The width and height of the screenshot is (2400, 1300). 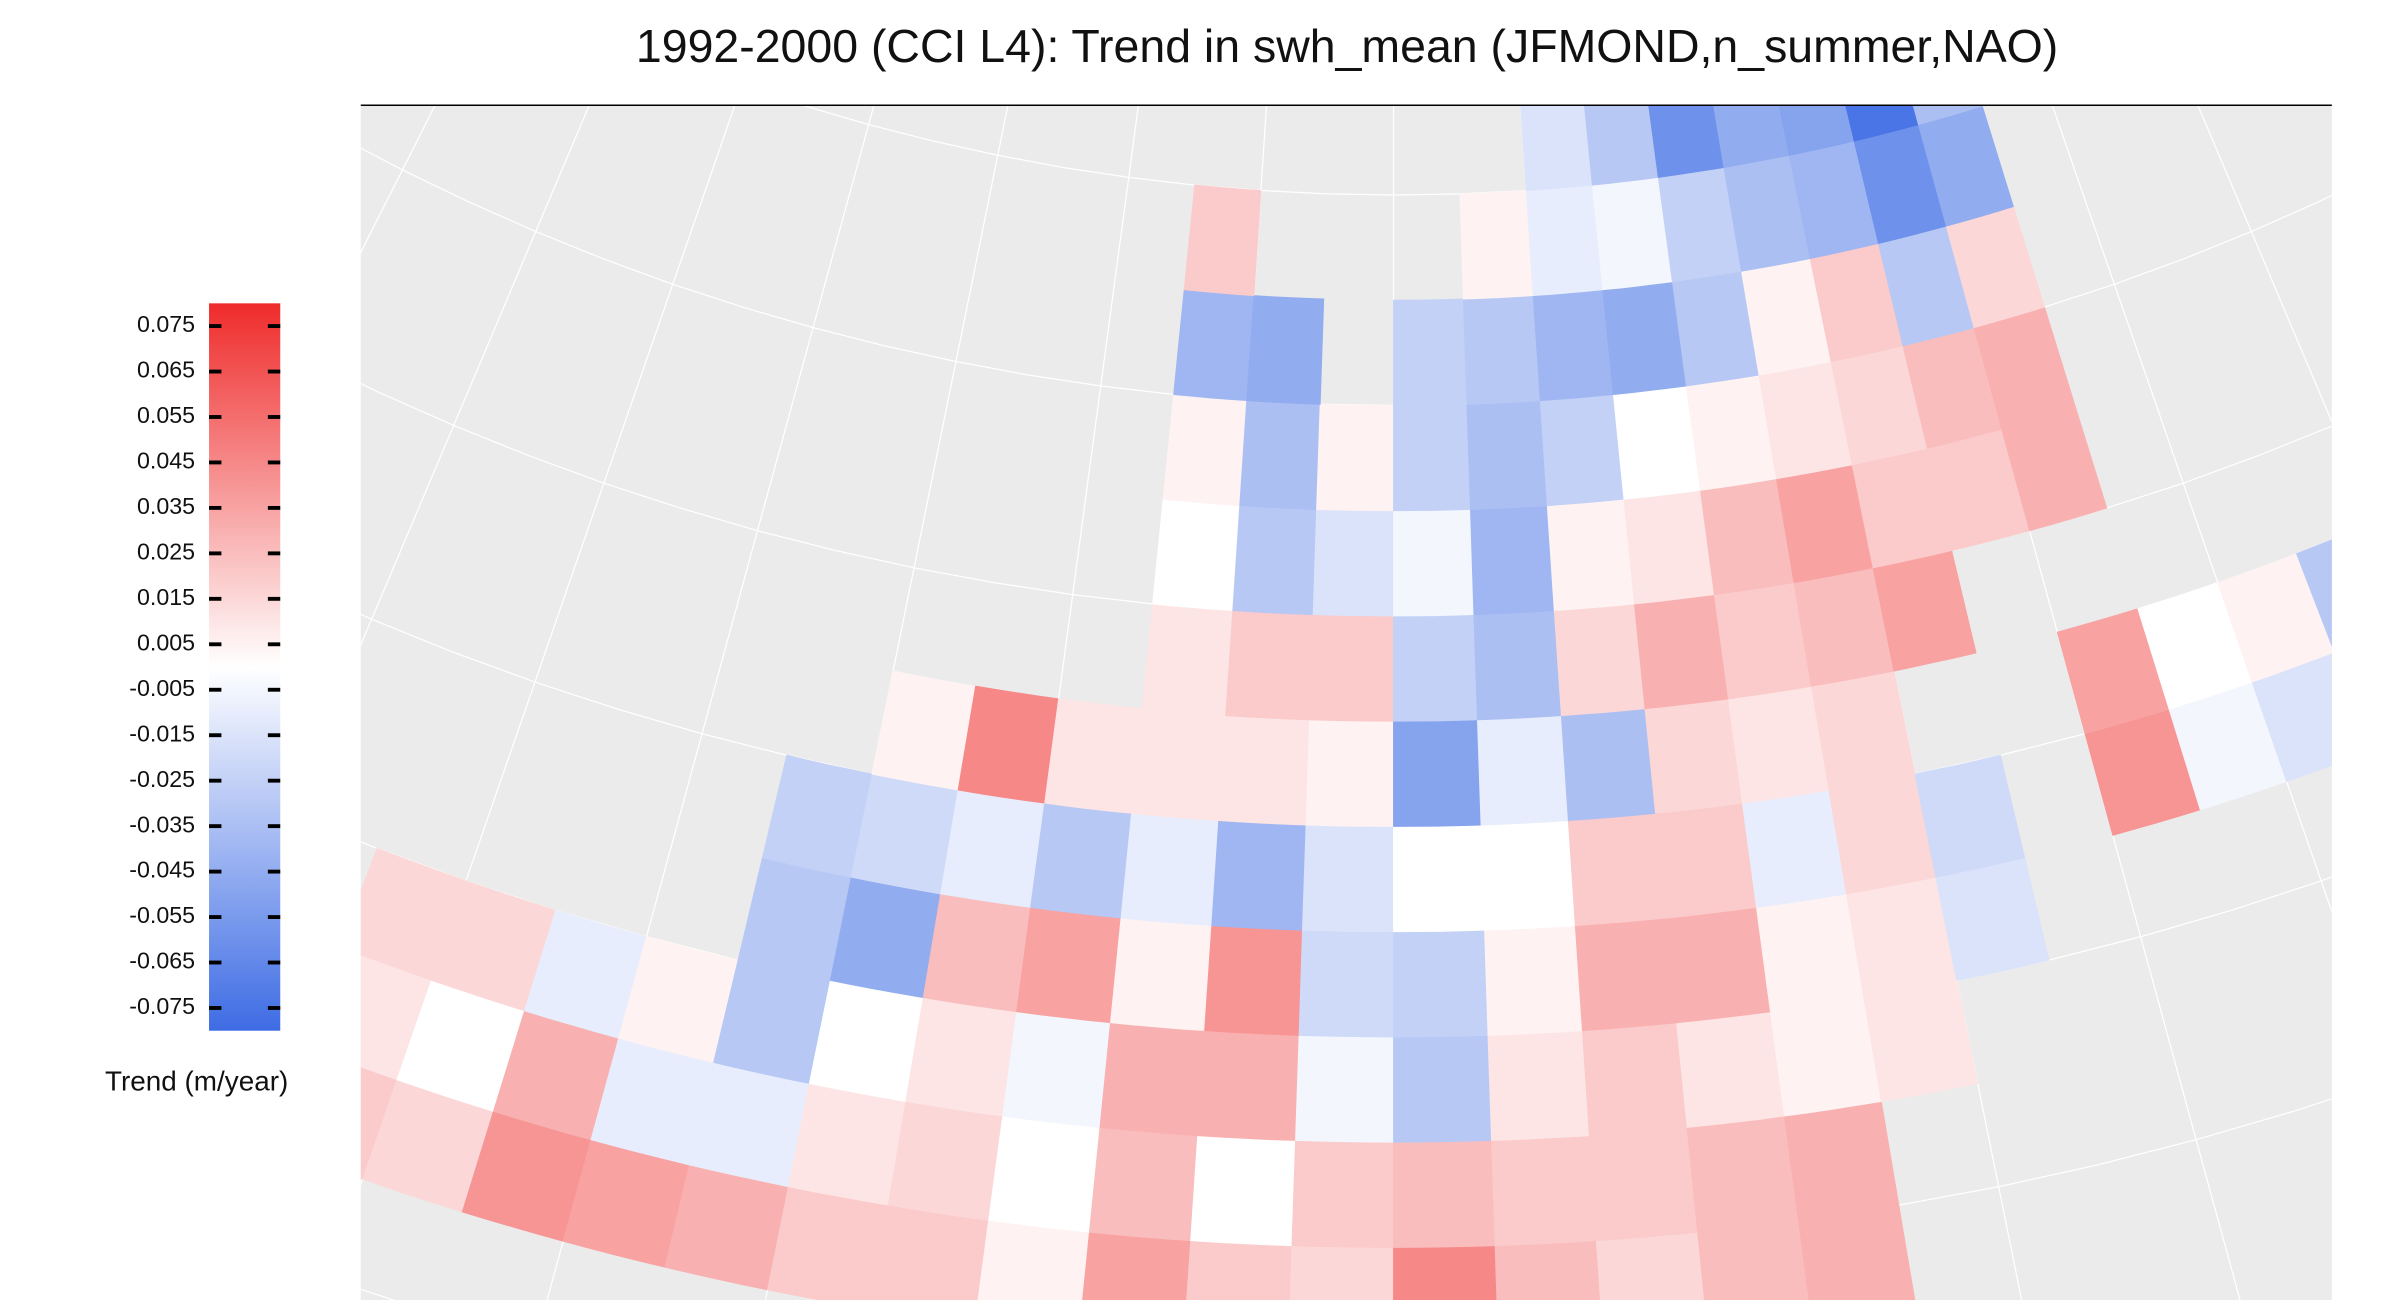 I want to click on colorbar-tick-label: 0.045, so click(x=166, y=461).